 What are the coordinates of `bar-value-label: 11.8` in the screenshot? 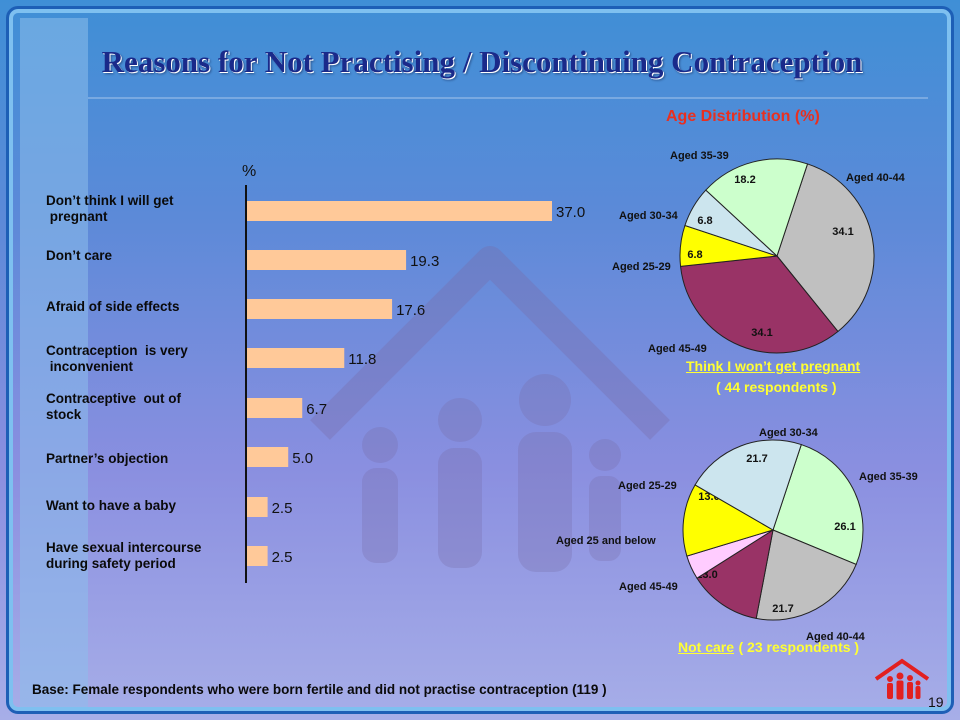 It's located at (362, 359).